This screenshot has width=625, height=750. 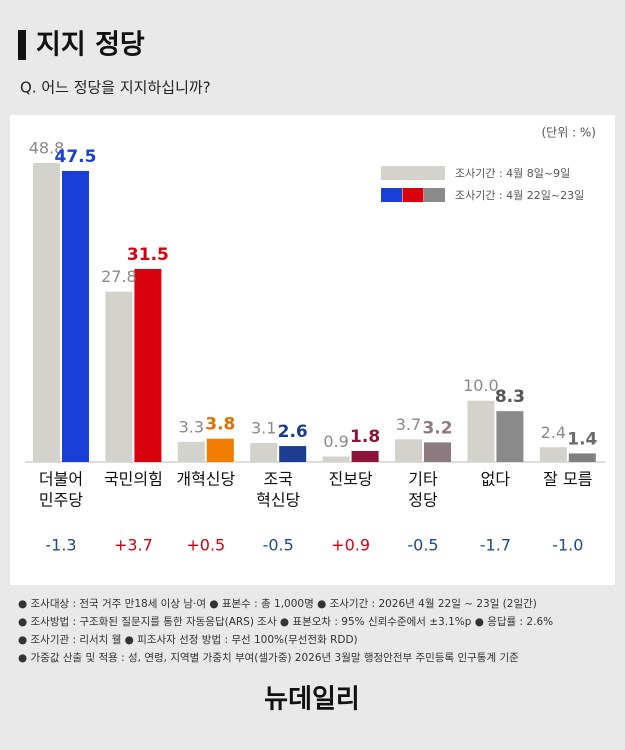 What do you see at coordinates (568, 133) in the screenshot?
I see `unit: (단위 : %)` at bounding box center [568, 133].